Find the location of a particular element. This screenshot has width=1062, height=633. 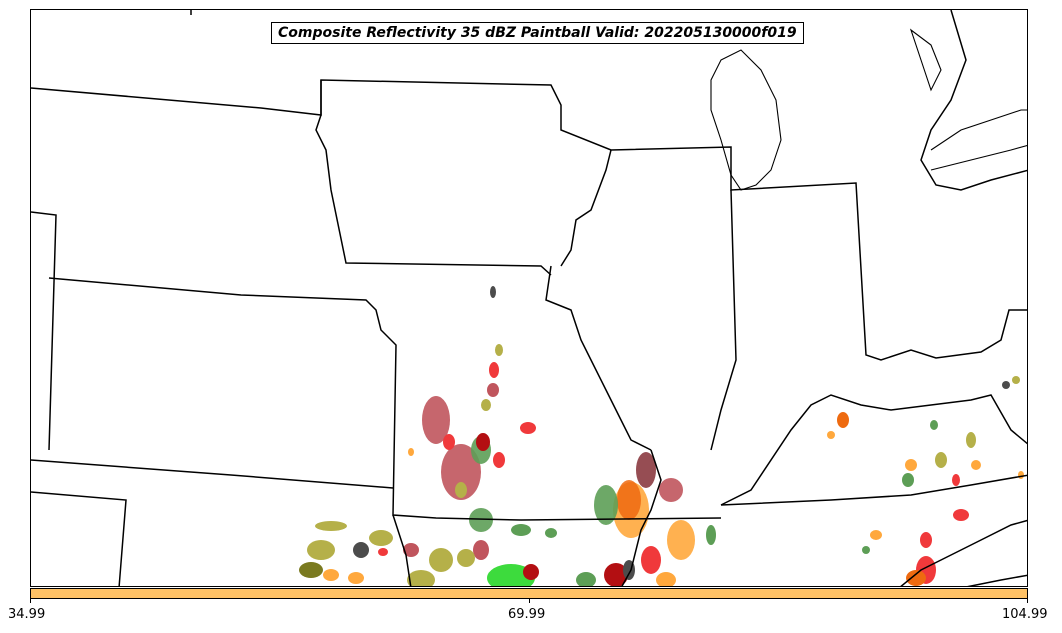

colorbar-tick-label: 69.99 is located at coordinates (527, 614).